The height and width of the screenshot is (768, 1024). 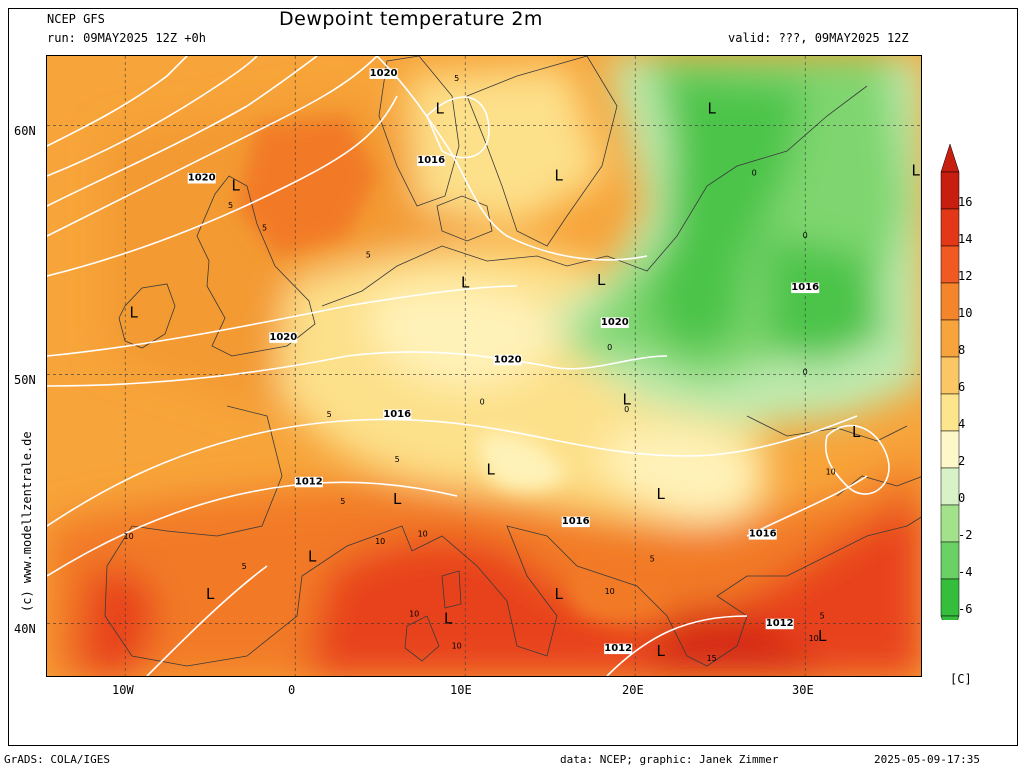 What do you see at coordinates (292, 690) in the screenshot?
I see `lon-label-0: 0` at bounding box center [292, 690].